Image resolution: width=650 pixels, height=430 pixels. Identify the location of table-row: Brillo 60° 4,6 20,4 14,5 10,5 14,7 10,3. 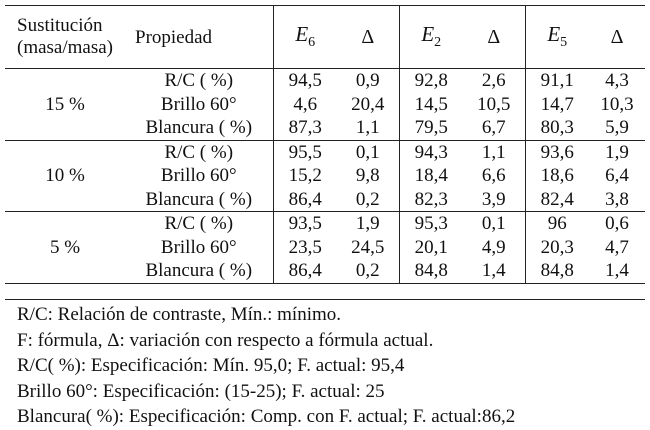
(325, 104).